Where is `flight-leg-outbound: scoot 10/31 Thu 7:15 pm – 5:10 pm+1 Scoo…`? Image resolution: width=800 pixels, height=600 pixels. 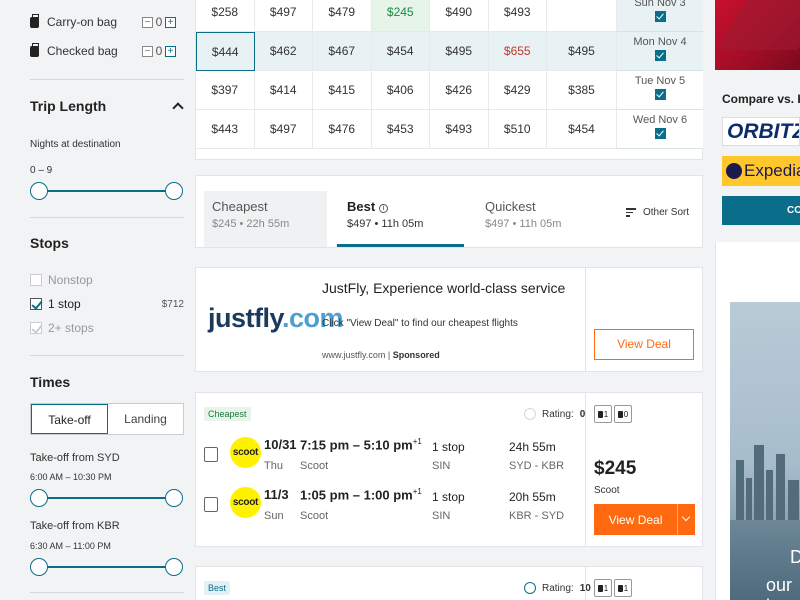
flight-leg-outbound: scoot 10/31 Thu 7:15 pm – 5:10 pm+1 Scoo… is located at coordinates (394, 457).